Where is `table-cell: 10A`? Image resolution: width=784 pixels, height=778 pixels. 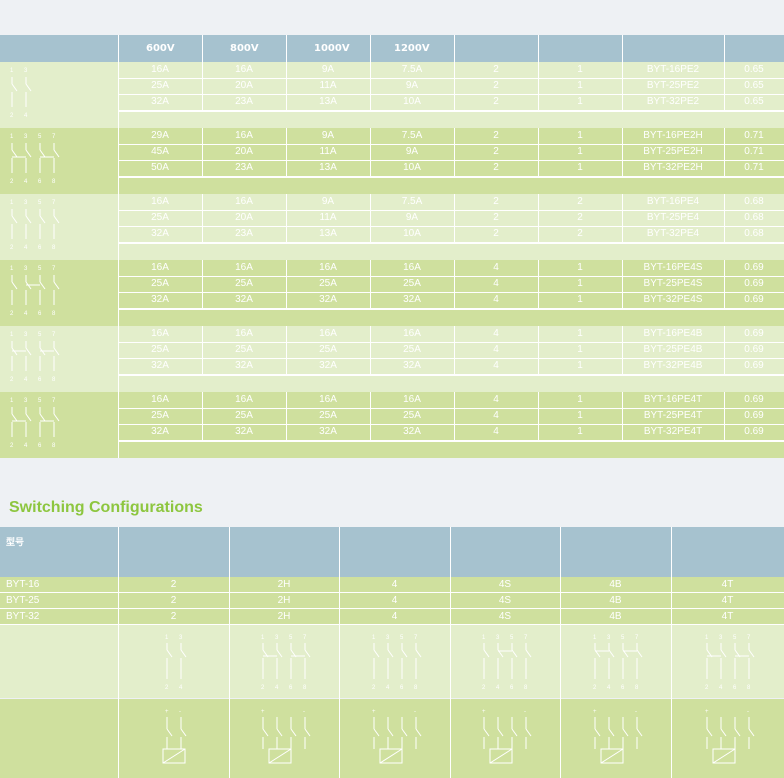 table-cell: 10A is located at coordinates (412, 233).